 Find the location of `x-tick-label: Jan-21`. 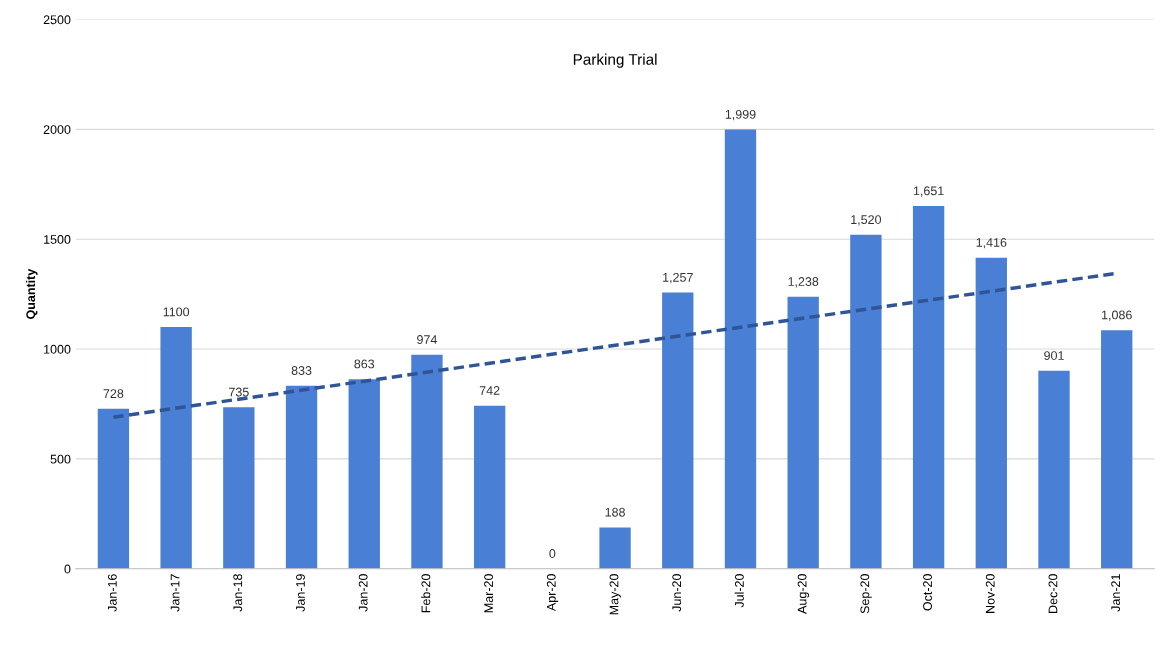

x-tick-label: Jan-21 is located at coordinates (1116, 593).